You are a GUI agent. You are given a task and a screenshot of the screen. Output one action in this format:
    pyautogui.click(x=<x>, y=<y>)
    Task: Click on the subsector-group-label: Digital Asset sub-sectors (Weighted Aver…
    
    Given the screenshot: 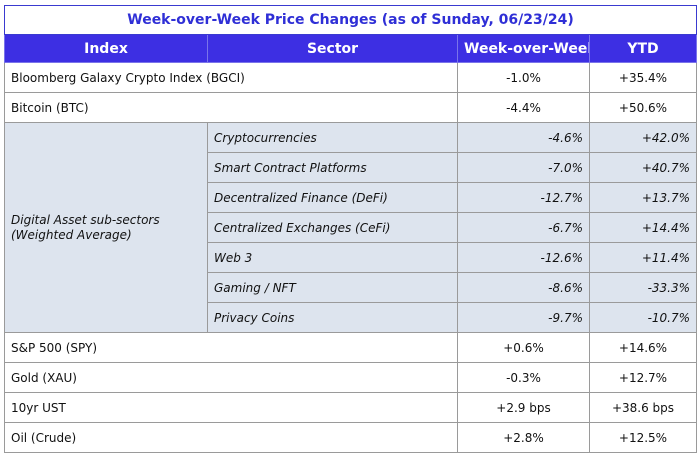 What is the action you would take?
    pyautogui.click(x=106, y=227)
    